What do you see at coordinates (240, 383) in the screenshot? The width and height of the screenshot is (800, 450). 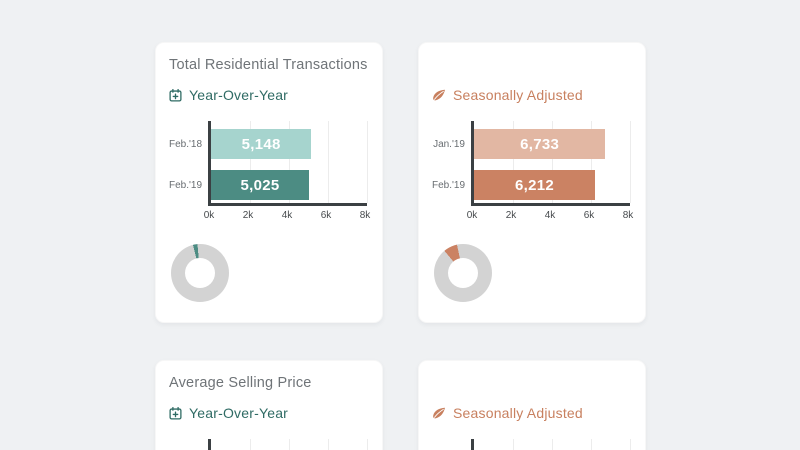 I see `page-title: Average Selling Price` at bounding box center [240, 383].